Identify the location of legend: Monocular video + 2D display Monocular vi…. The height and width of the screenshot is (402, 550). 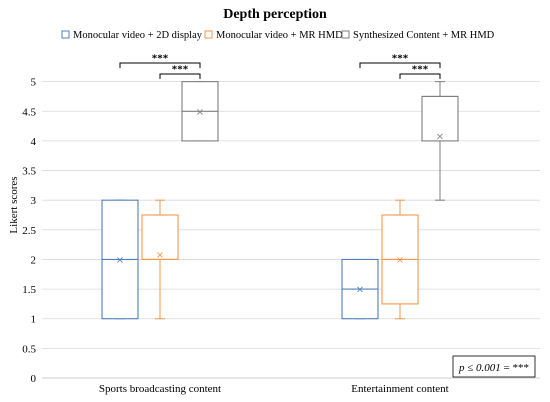
(278, 35).